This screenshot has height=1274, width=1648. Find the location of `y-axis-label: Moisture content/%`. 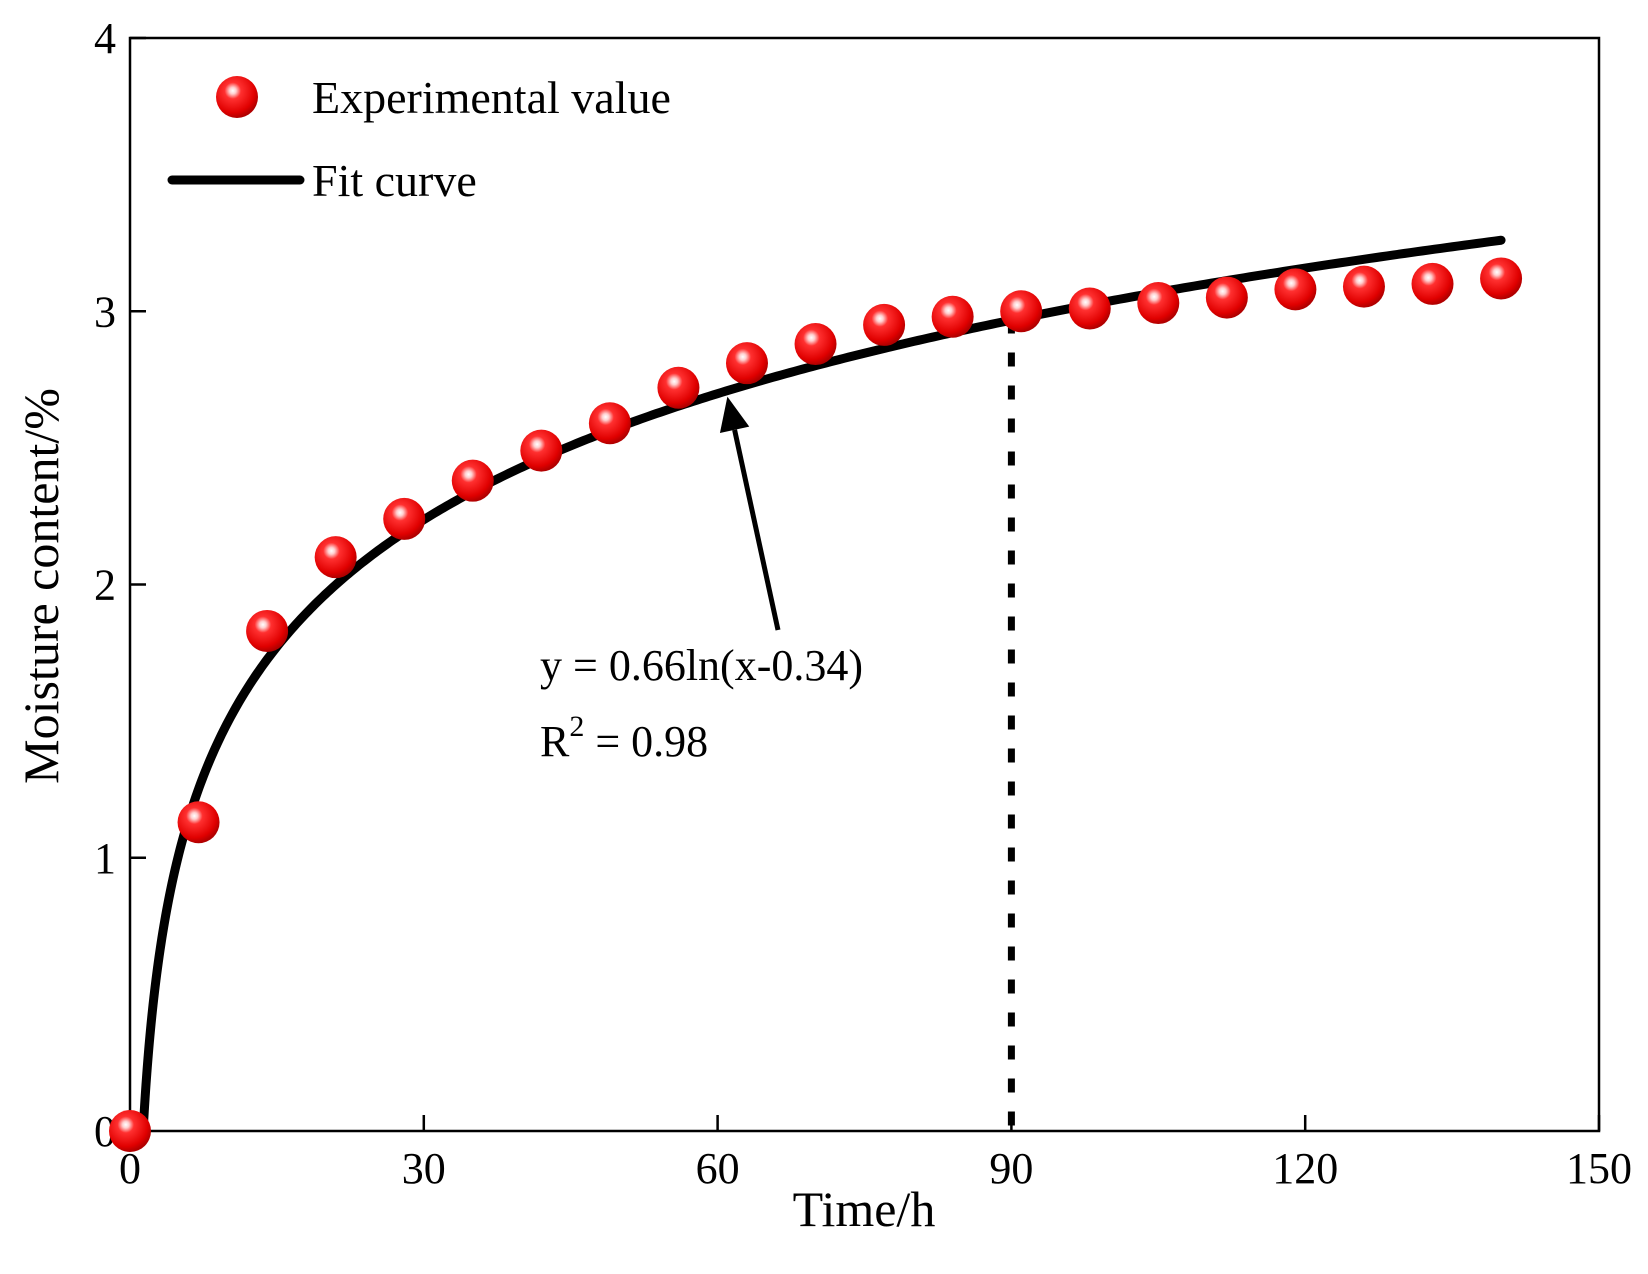

y-axis-label: Moisture content/% is located at coordinates (41, 586).